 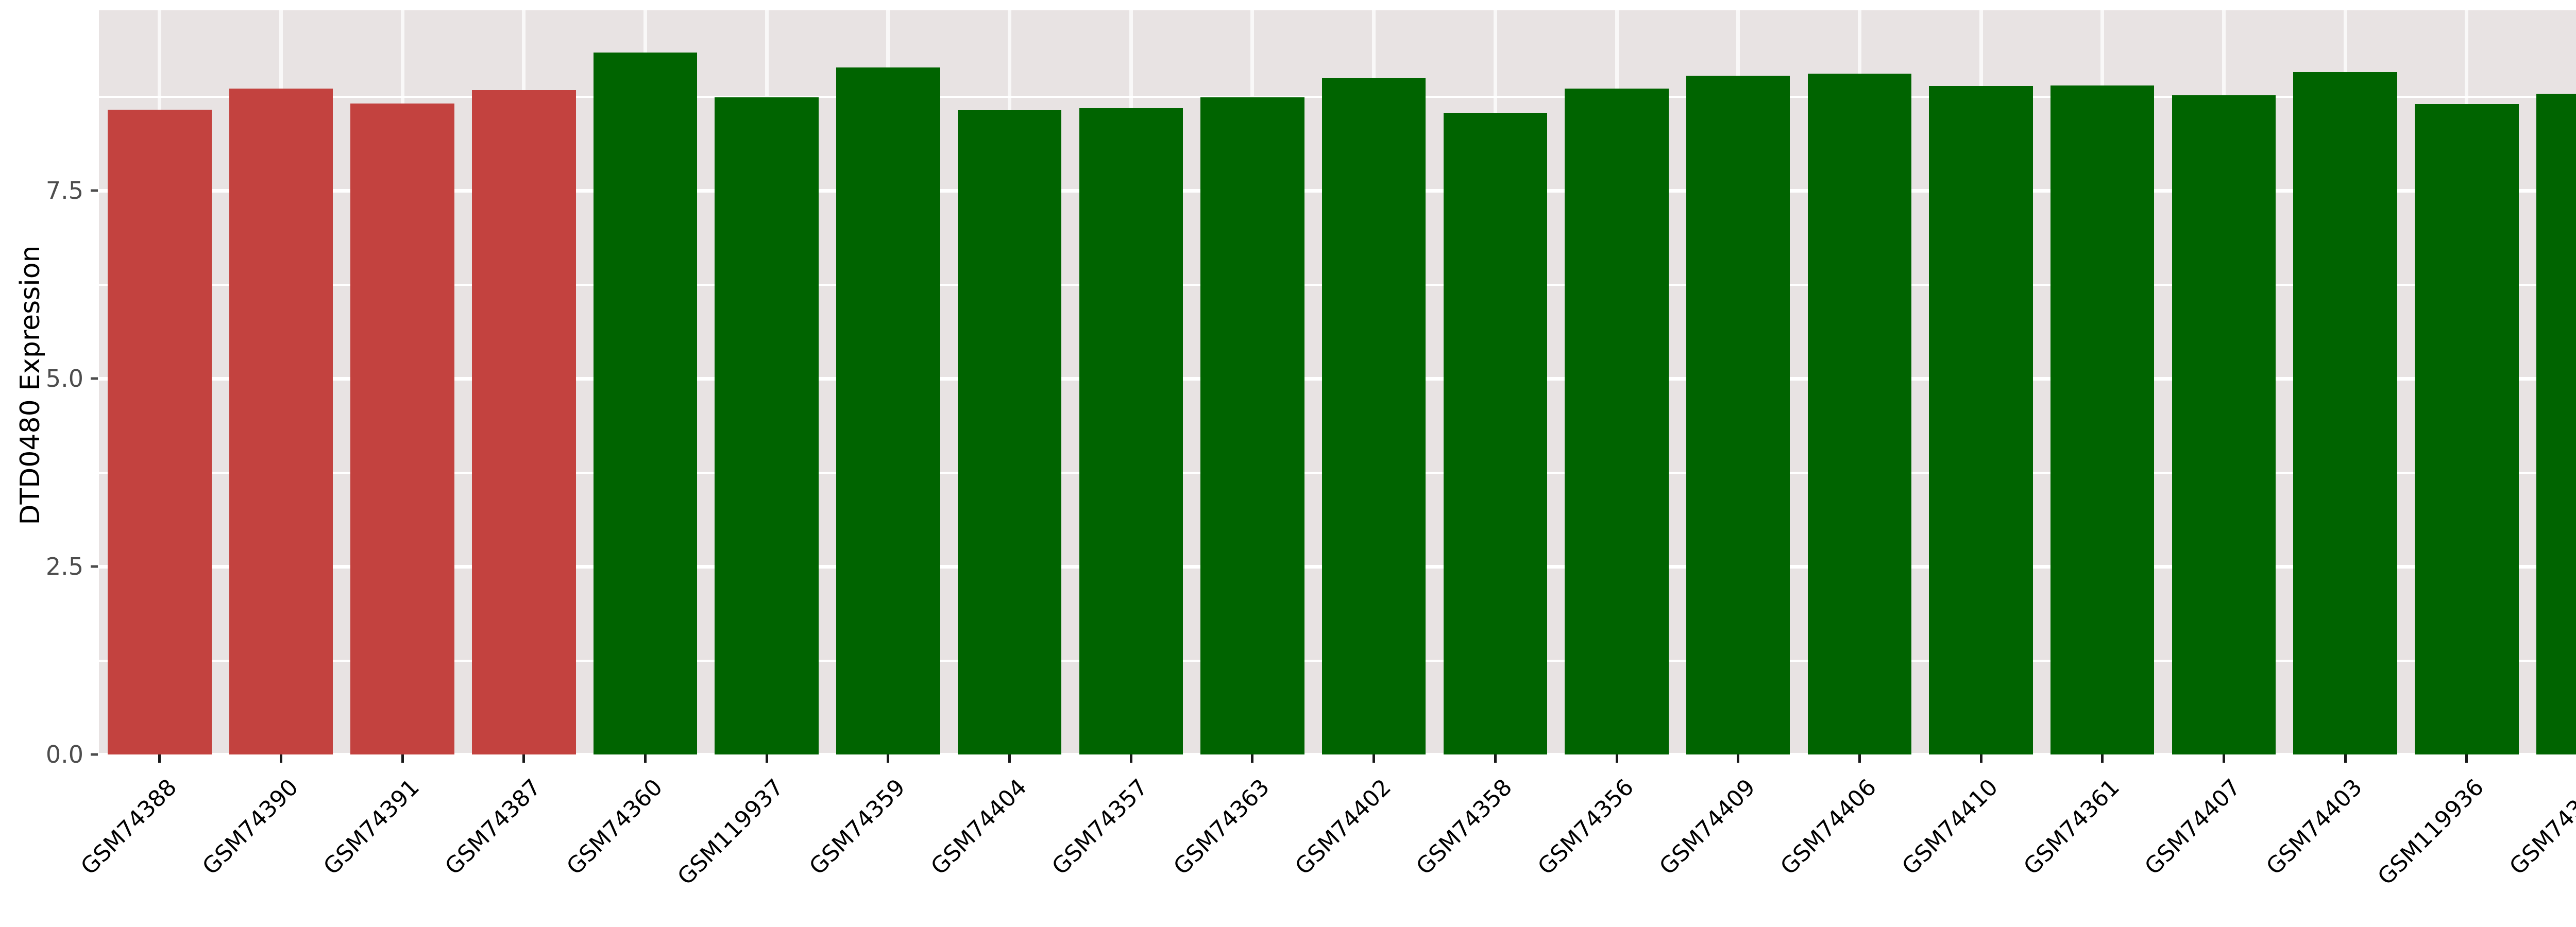 What do you see at coordinates (2071, 827) in the screenshot?
I see `x-tick-label: GSM74361` at bounding box center [2071, 827].